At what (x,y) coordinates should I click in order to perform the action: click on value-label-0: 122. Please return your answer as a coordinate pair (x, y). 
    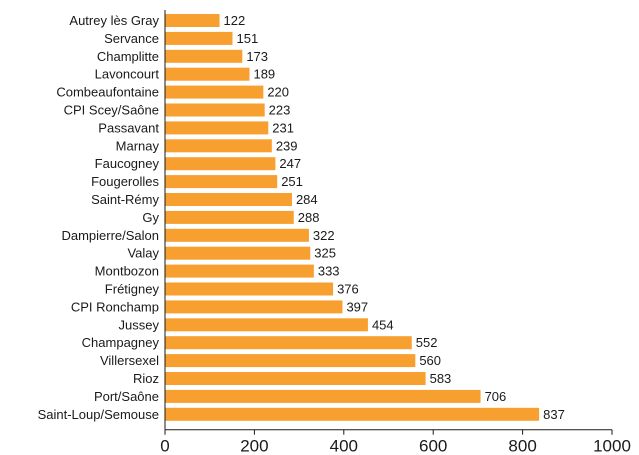
    Looking at the image, I should click on (235, 20).